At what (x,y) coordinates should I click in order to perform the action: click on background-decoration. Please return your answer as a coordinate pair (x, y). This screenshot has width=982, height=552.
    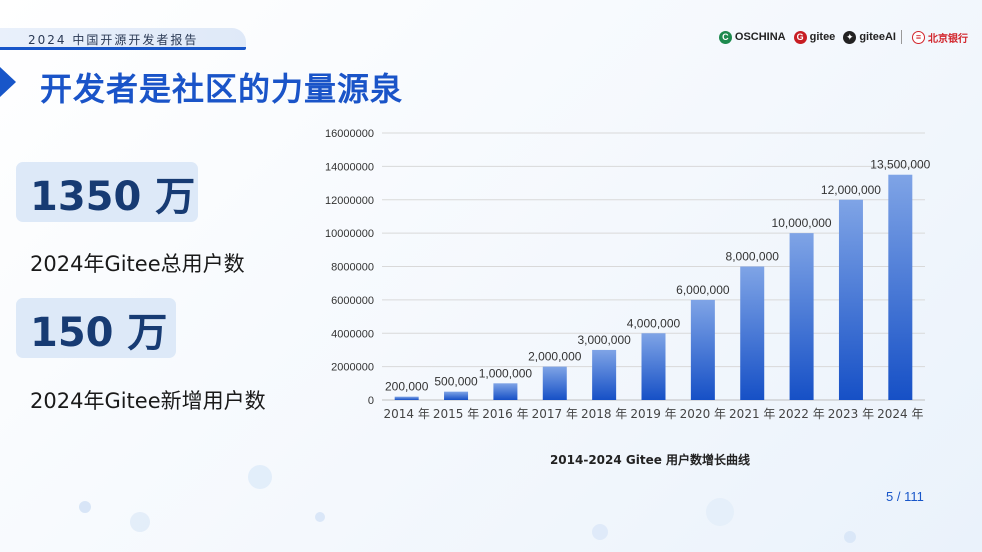
    Looking at the image, I should click on (467, 504).